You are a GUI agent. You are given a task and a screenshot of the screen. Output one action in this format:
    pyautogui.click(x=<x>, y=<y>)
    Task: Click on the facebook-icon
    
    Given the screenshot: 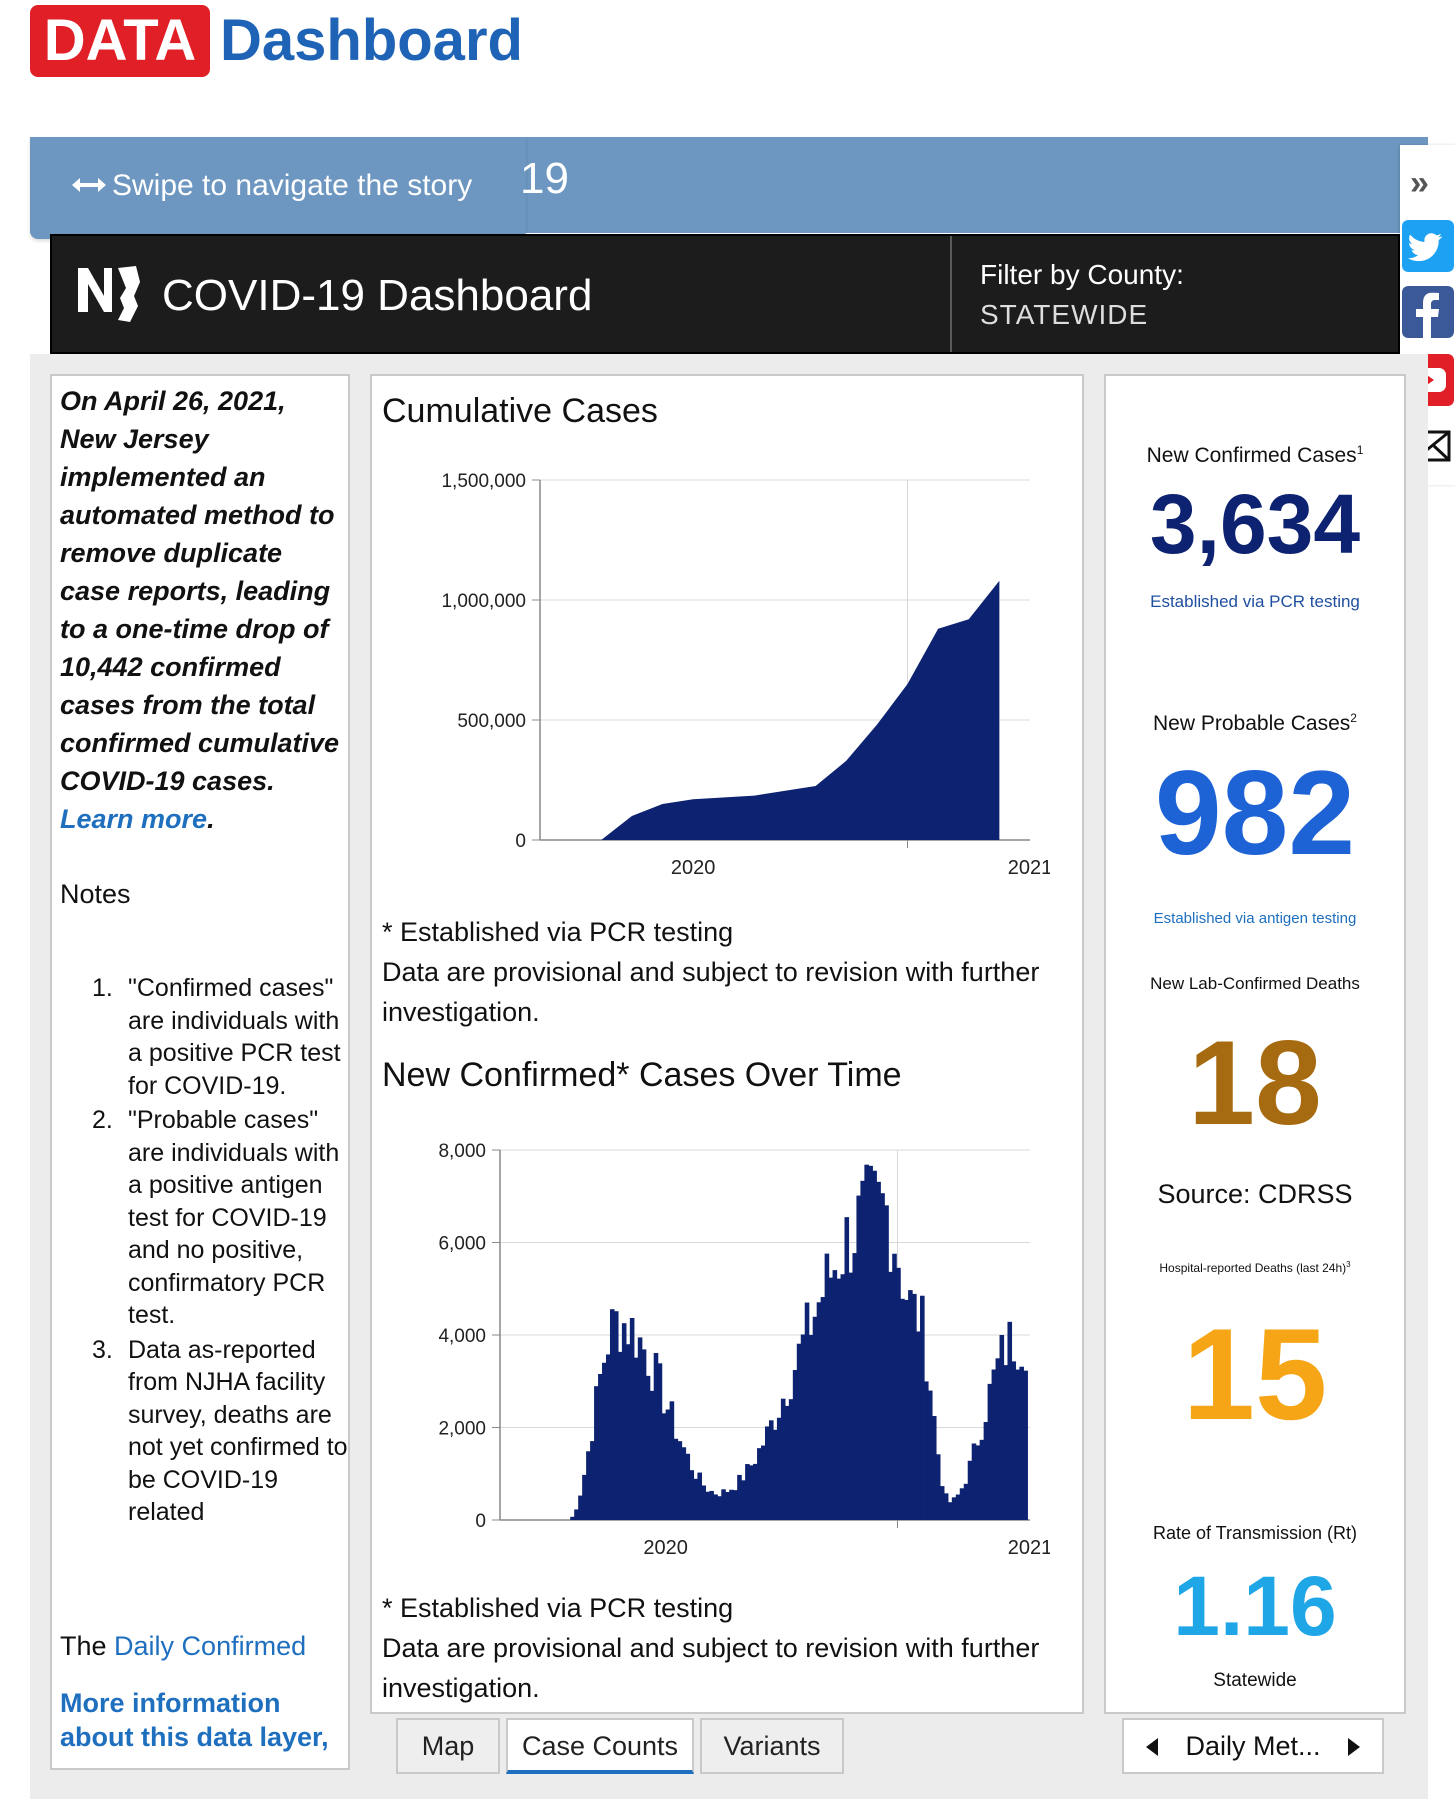 What is the action you would take?
    pyautogui.click(x=1428, y=312)
    